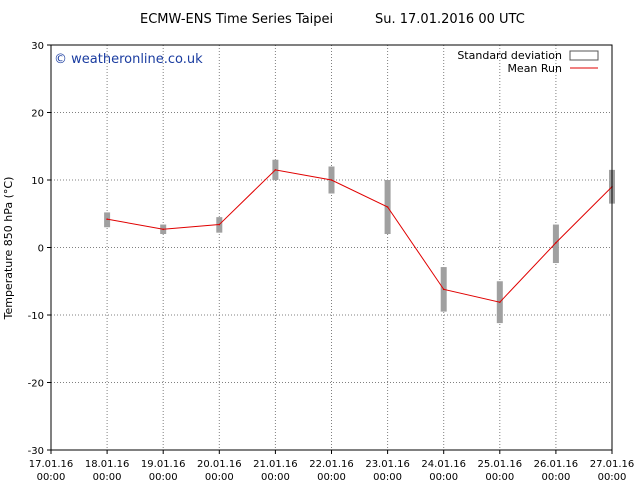  I want to click on y-tick-label: -10, so click(36, 316).